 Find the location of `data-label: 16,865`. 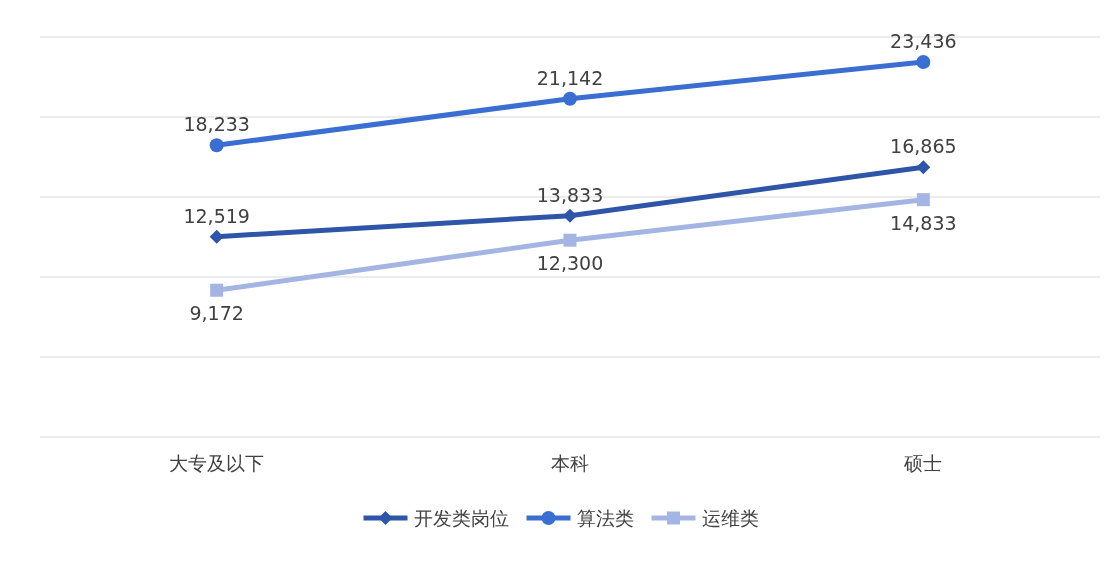

data-label: 16,865 is located at coordinates (923, 146).